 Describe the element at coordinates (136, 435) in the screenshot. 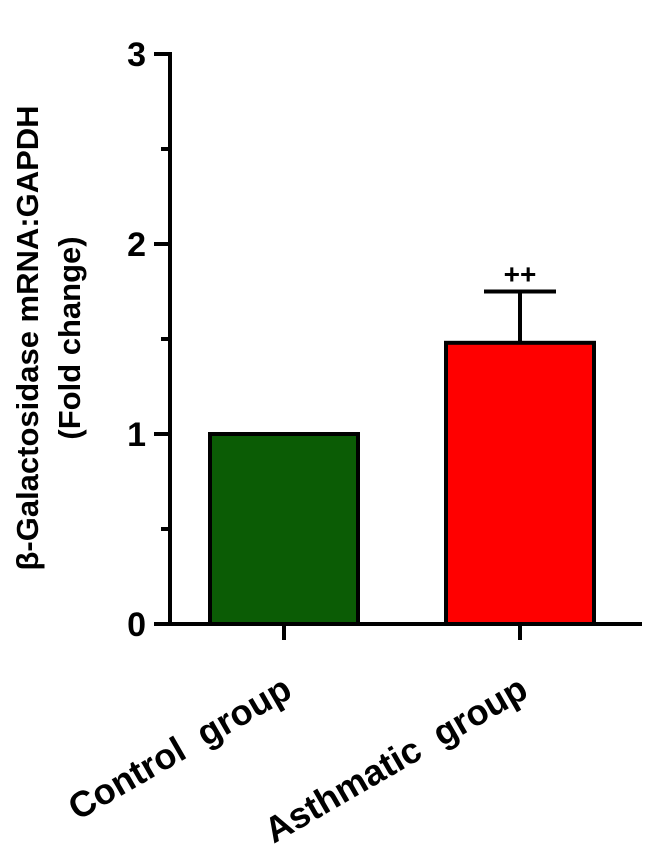

I see `y-tick-label: 1` at that location.